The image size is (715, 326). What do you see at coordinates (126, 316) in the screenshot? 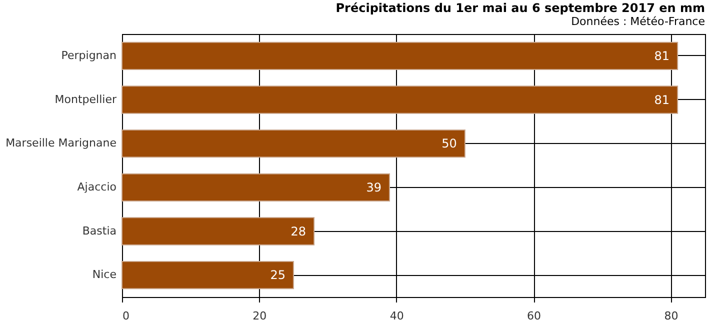
I see `x-tick-label: 0` at bounding box center [126, 316].